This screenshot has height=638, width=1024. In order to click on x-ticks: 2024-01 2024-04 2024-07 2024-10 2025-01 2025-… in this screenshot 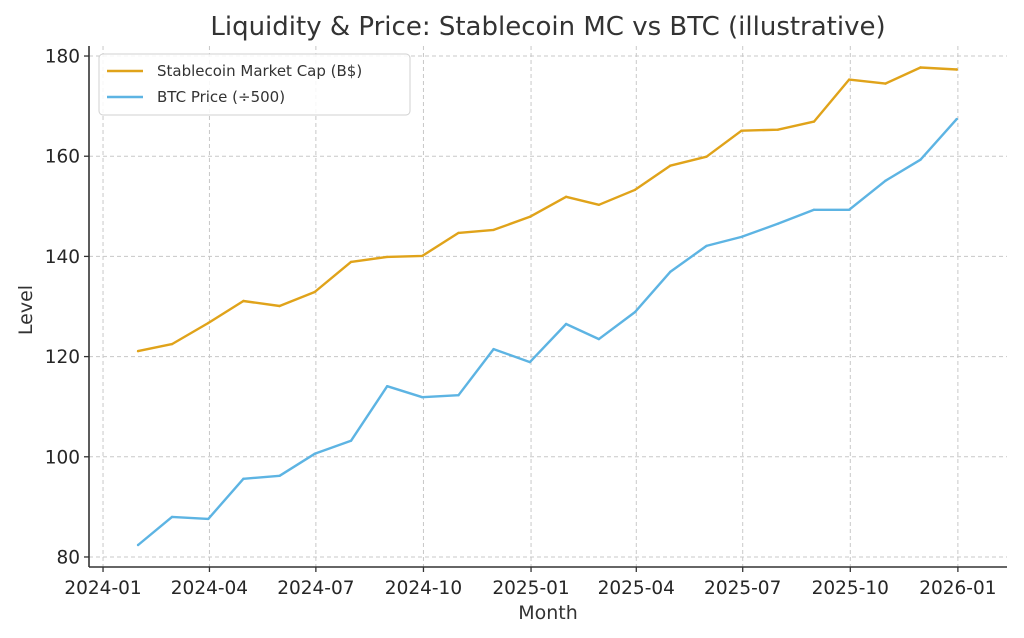, I will do `click(530, 583)`.